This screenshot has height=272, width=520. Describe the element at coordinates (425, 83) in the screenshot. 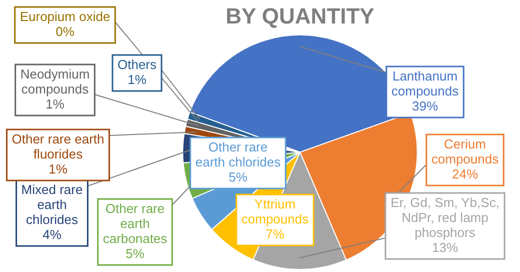

I see `slice-label: Lanthanum compounds` at that location.